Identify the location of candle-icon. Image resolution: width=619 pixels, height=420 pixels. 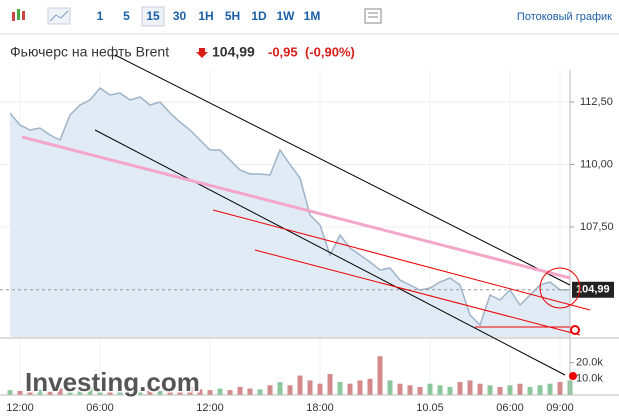
(18, 15).